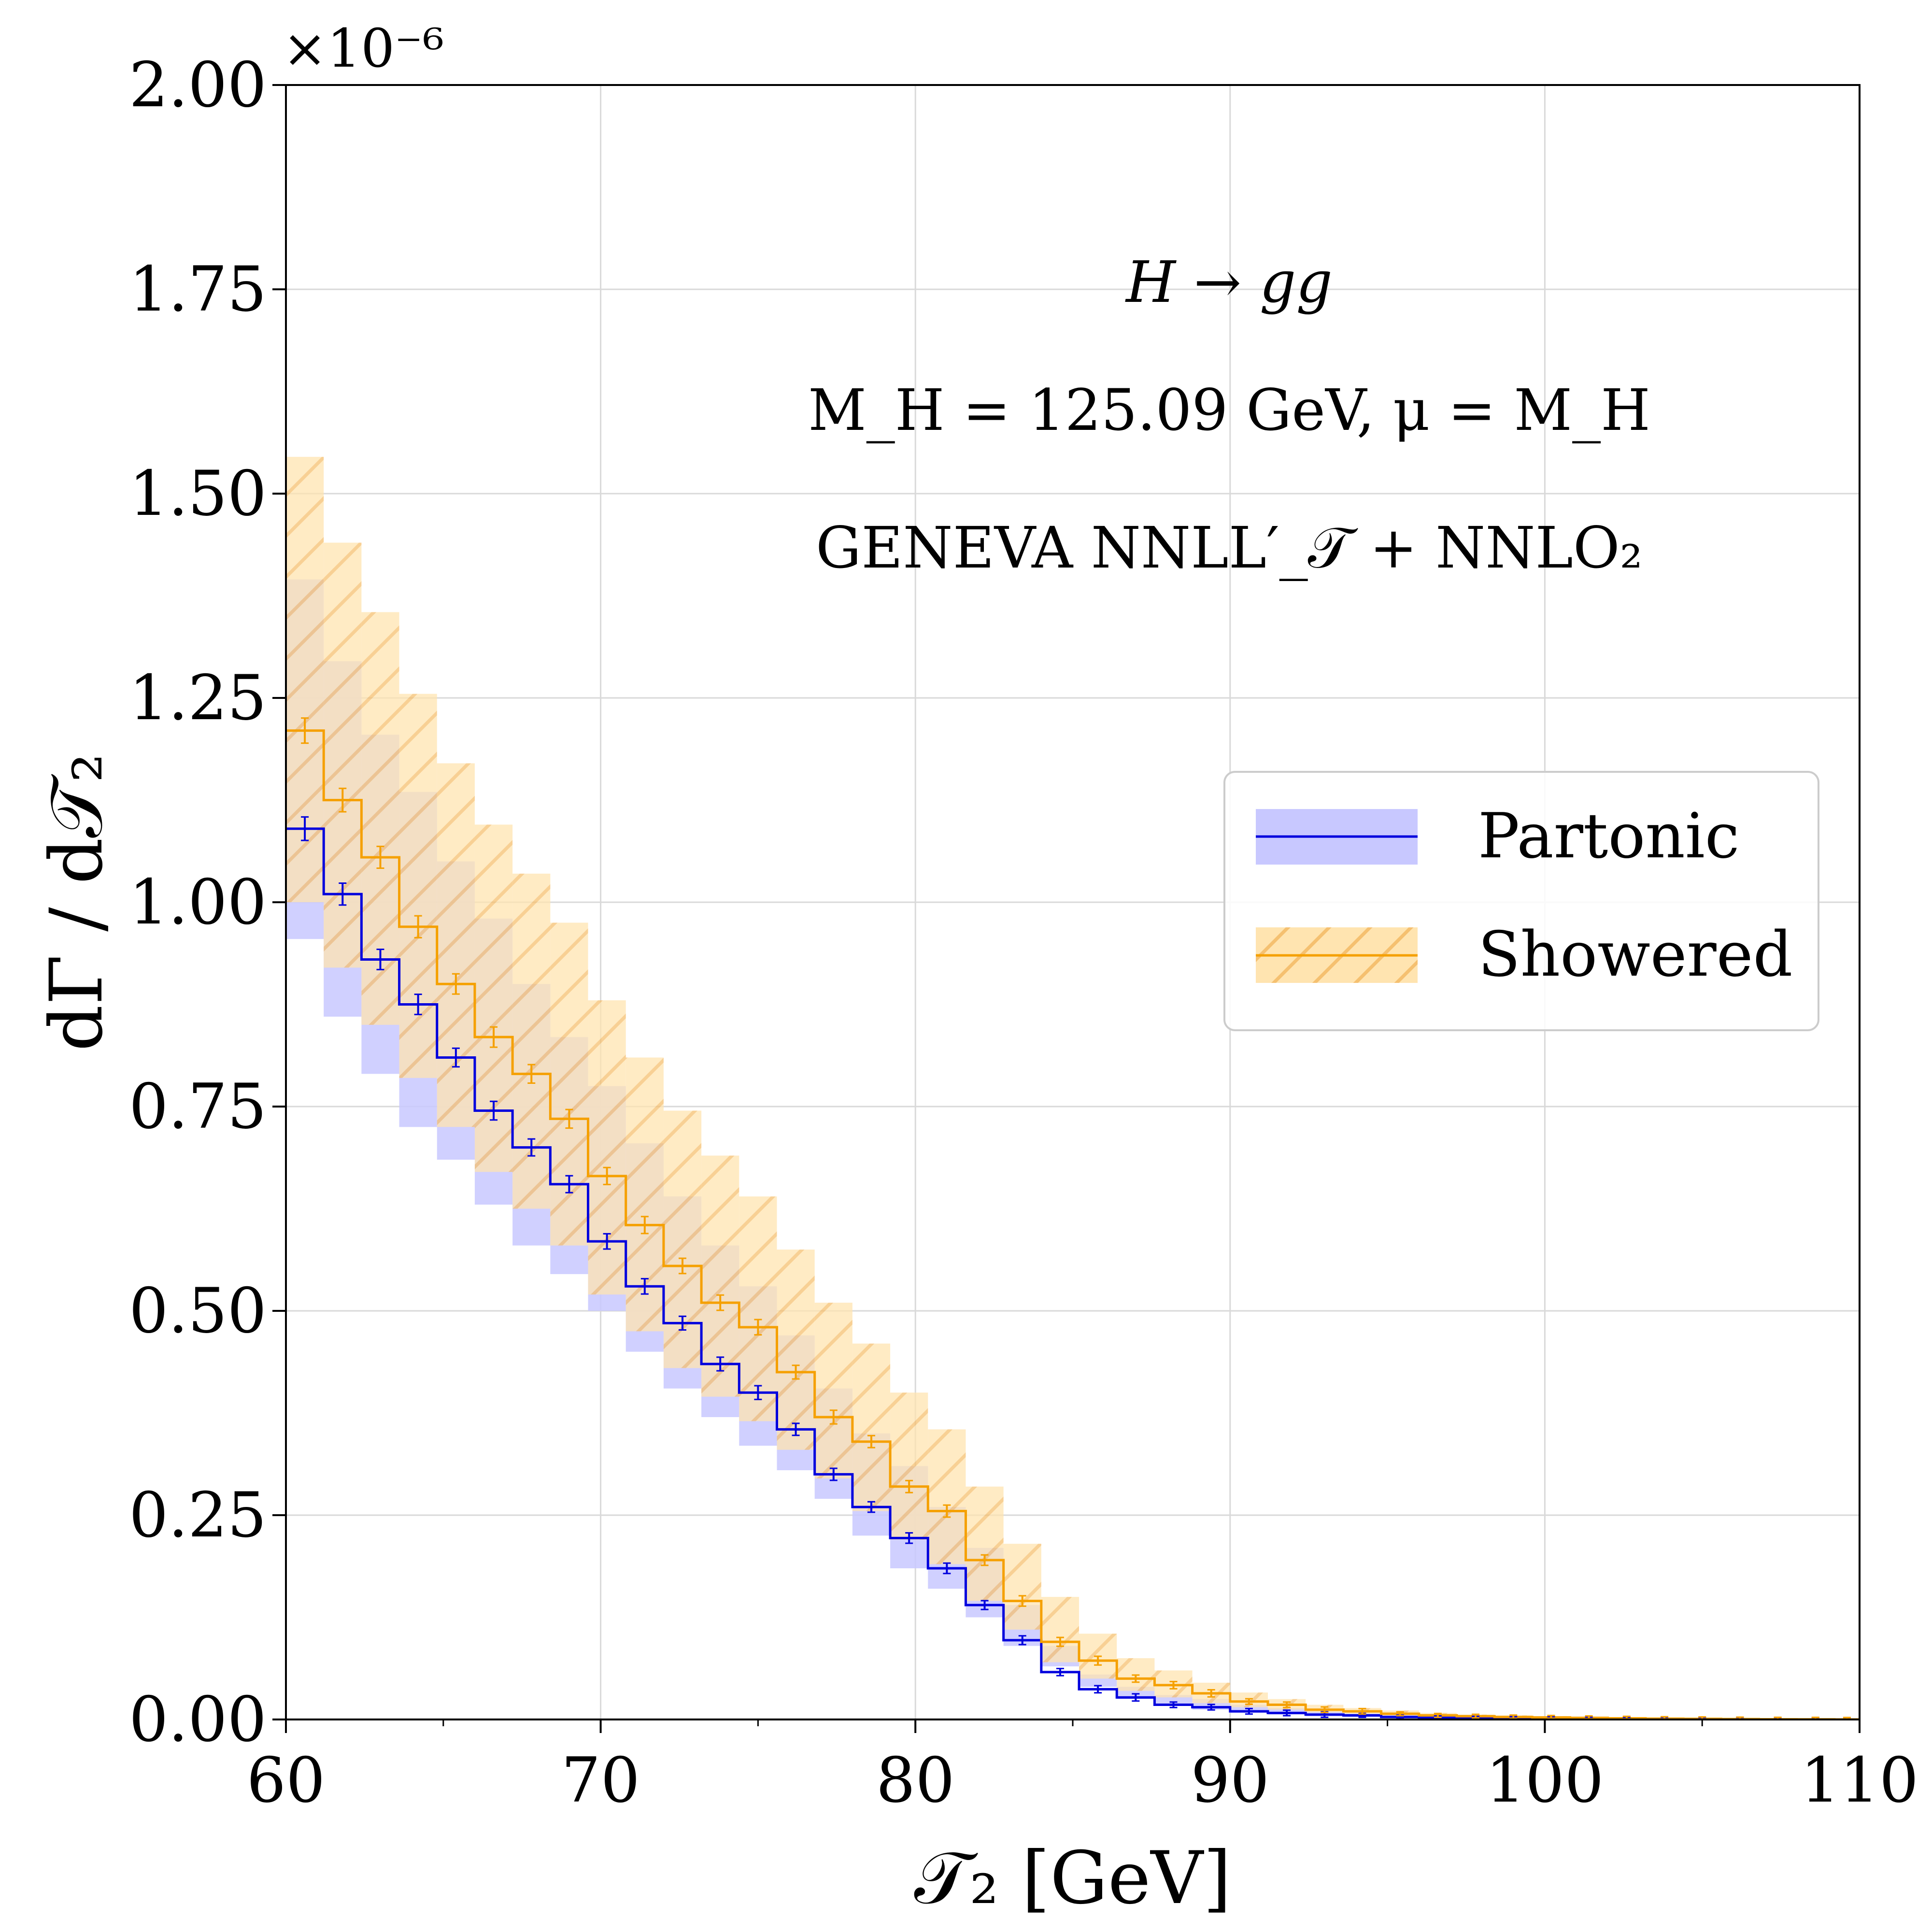  Describe the element at coordinates (1229, 282) in the screenshot. I see `annotation-process: H → gg` at that location.